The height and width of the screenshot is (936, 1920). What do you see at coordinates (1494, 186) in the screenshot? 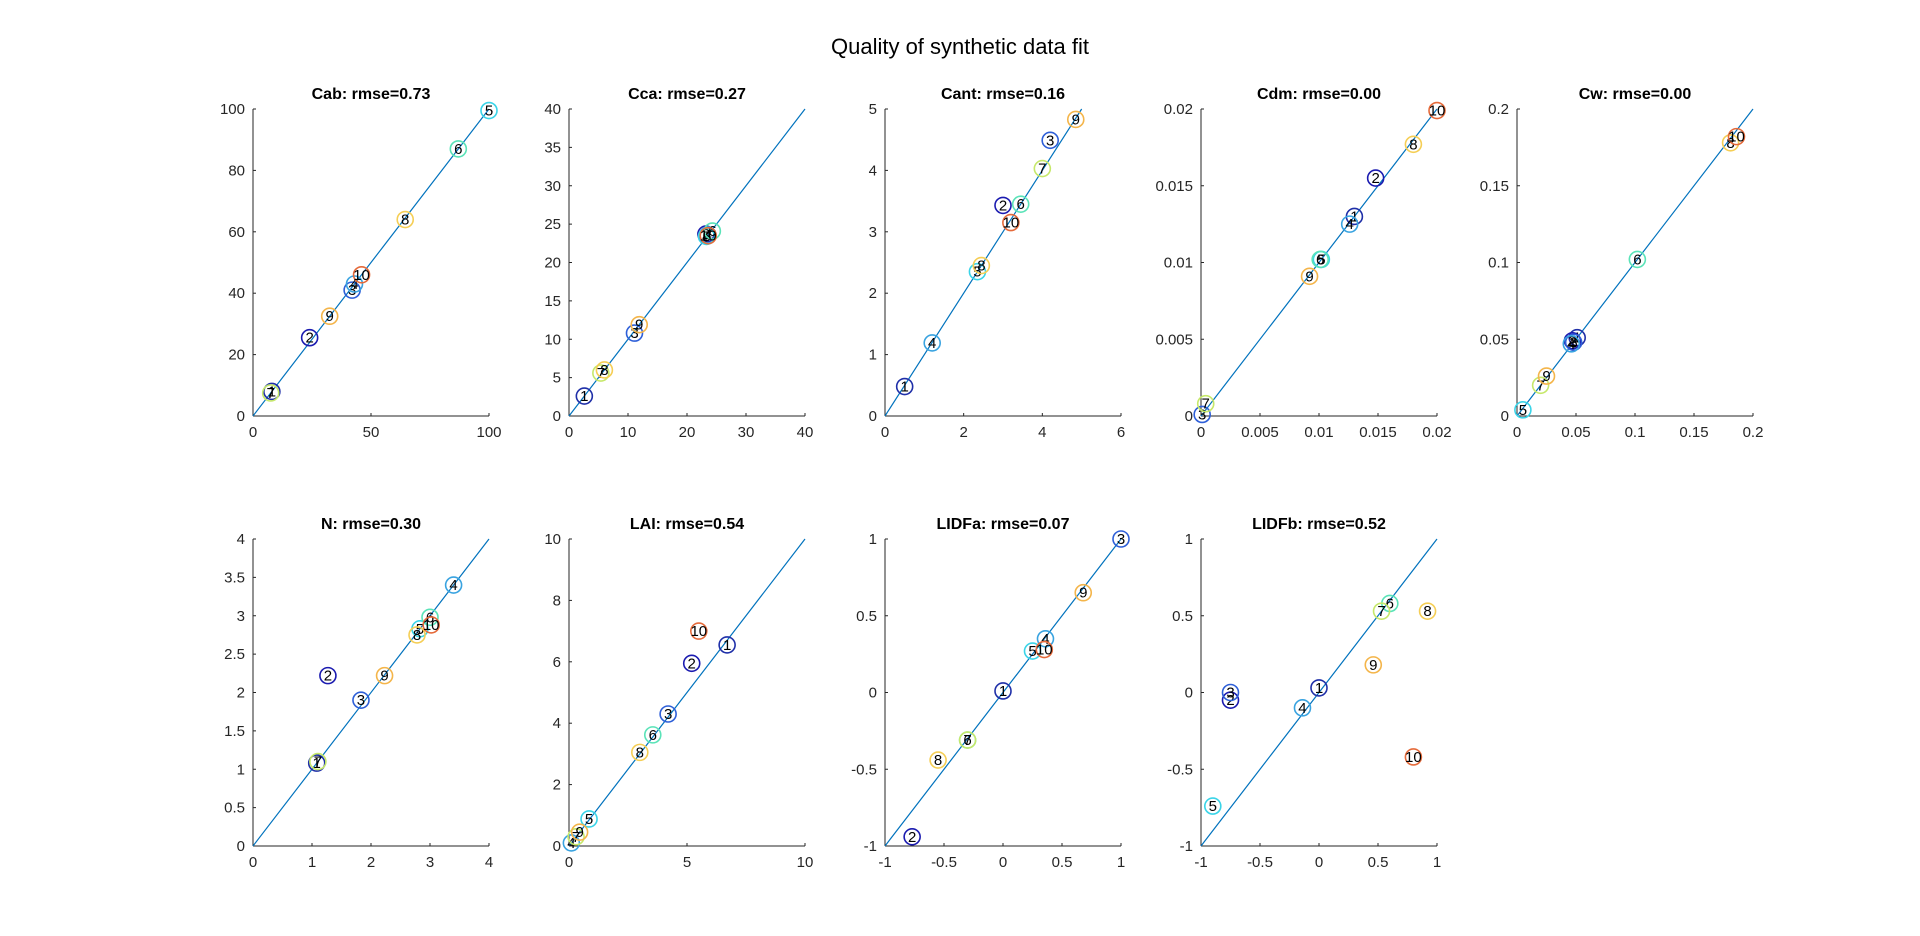
I see `y-tick-label: 0.15` at bounding box center [1494, 186].